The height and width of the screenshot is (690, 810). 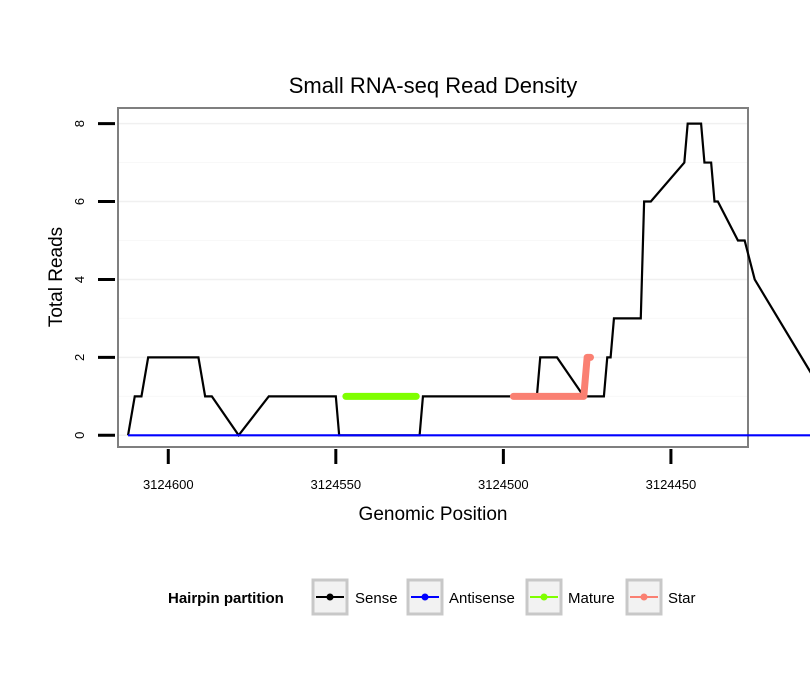 I want to click on x-tick-label: 3124600, so click(x=168, y=484).